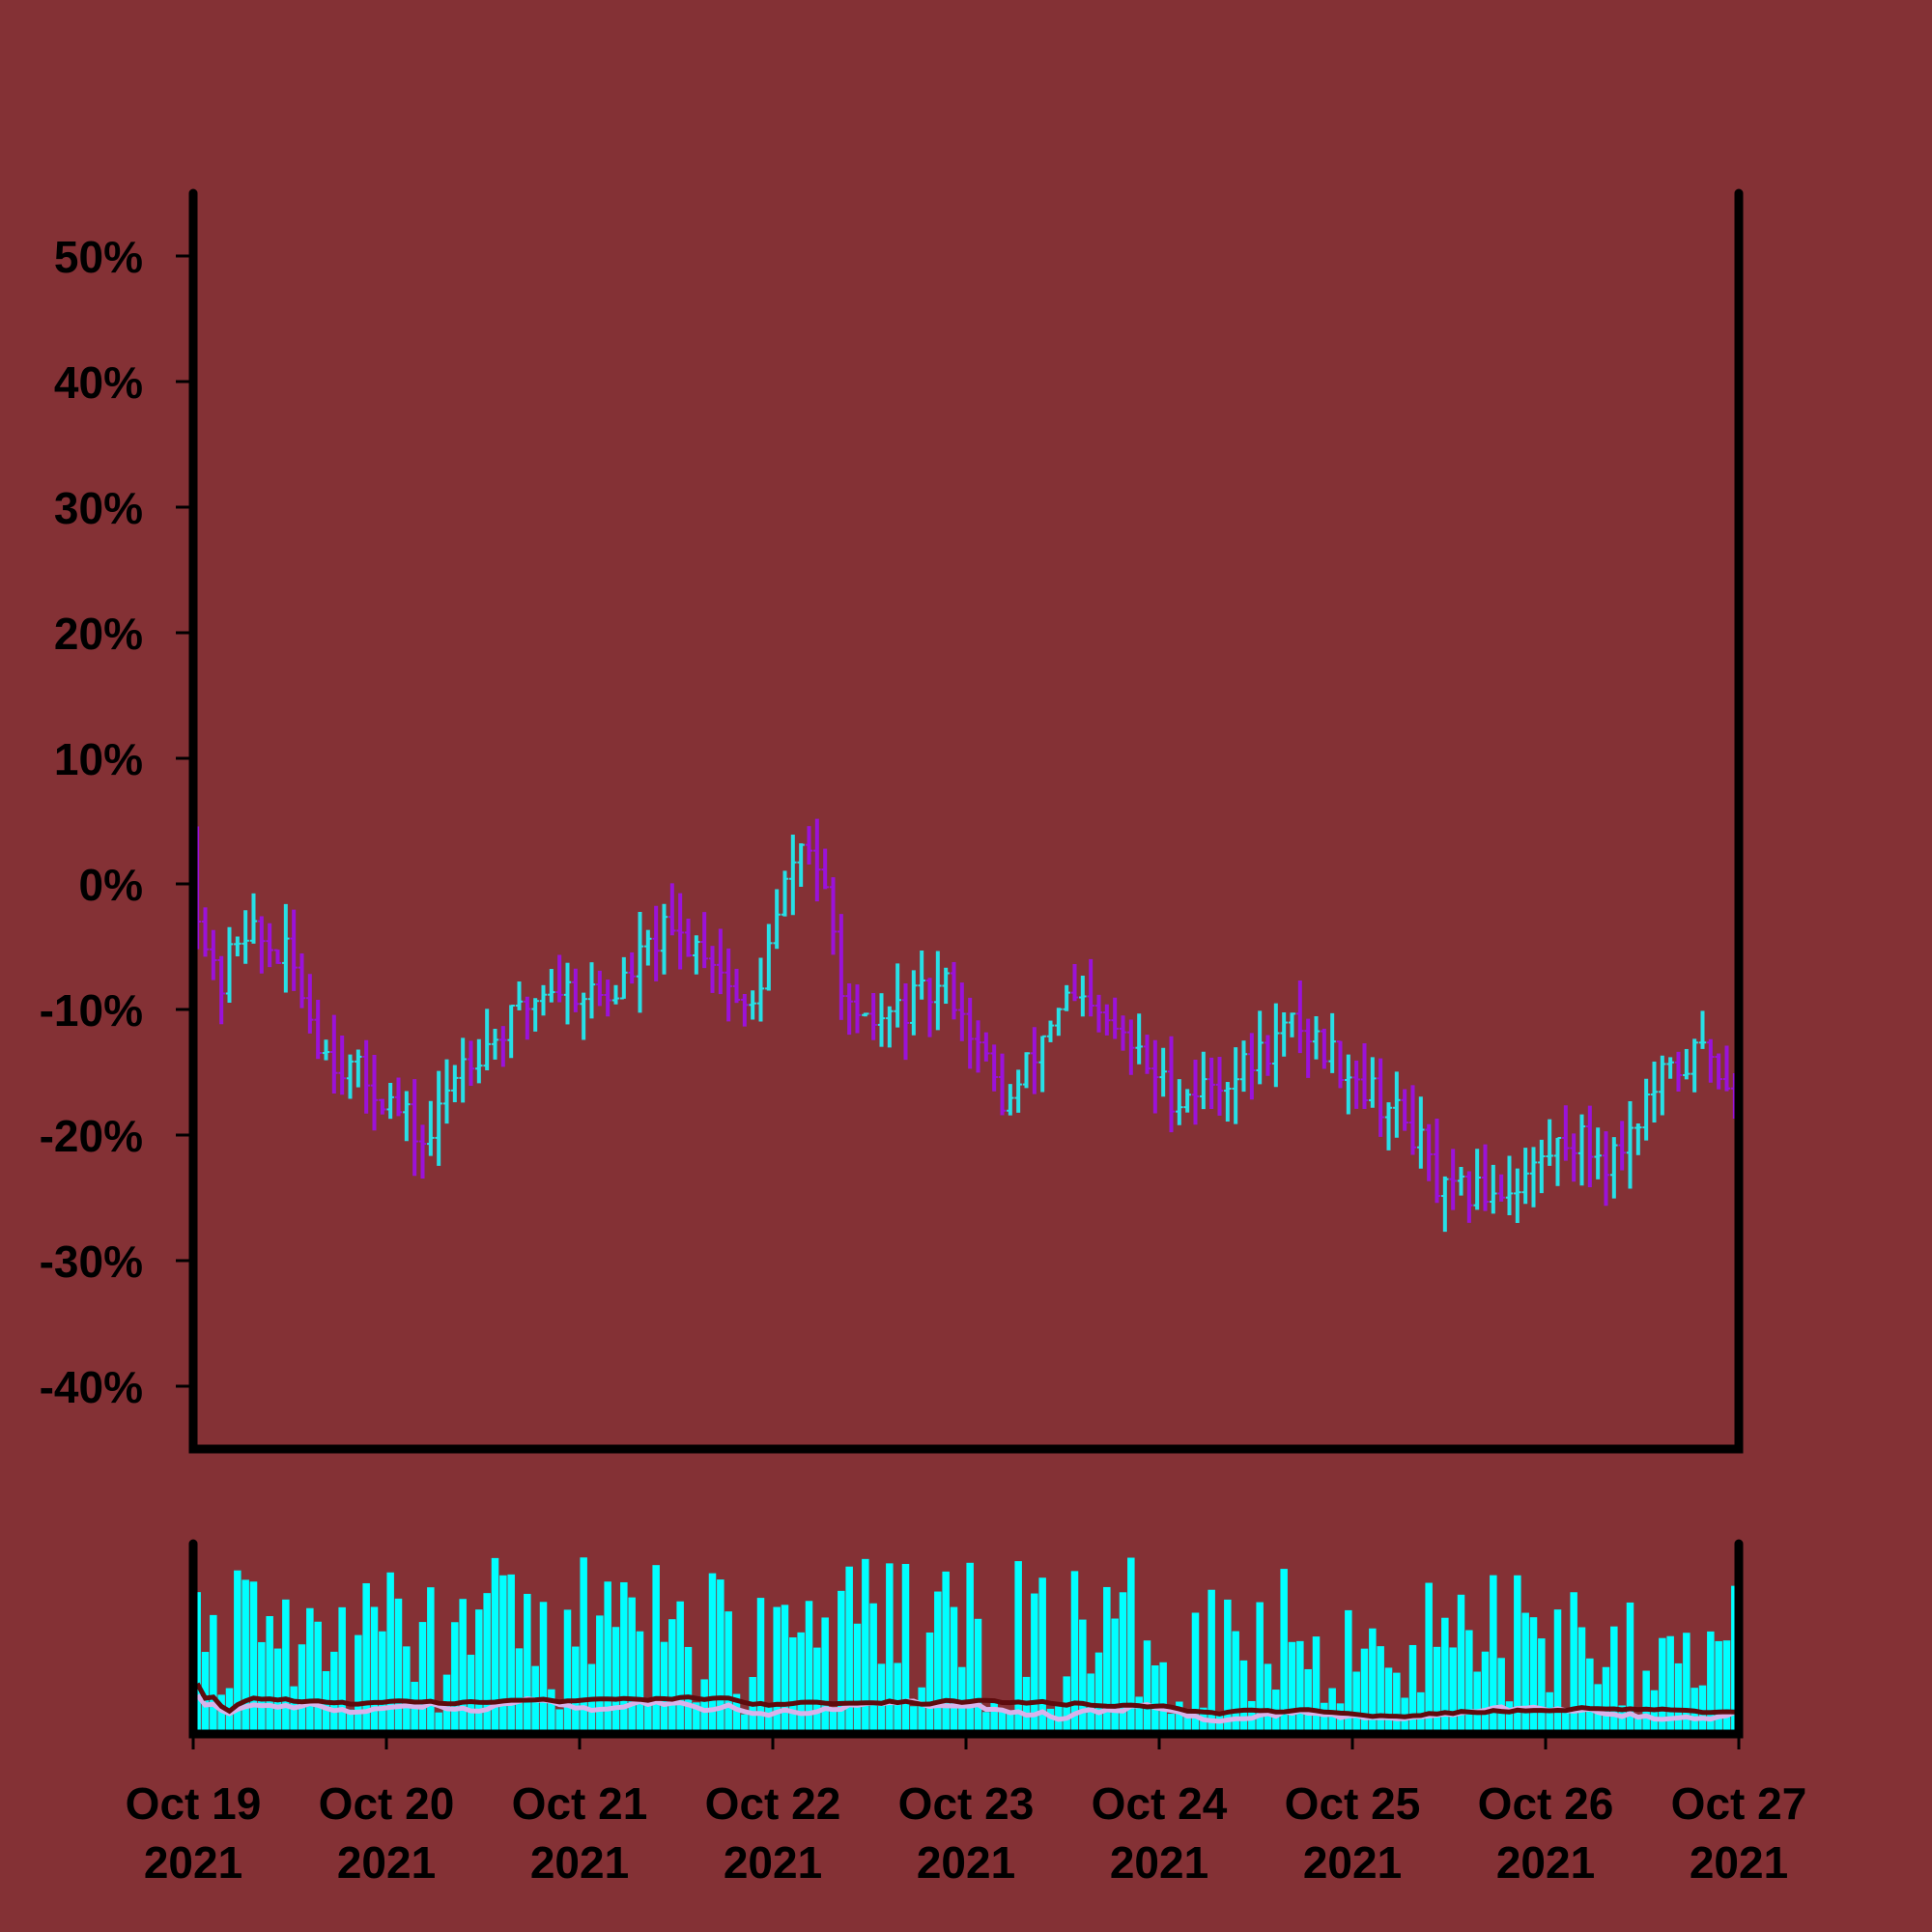  Describe the element at coordinates (1353, 1803) in the screenshot. I see `x-tick-label-date: Oct 25` at that location.